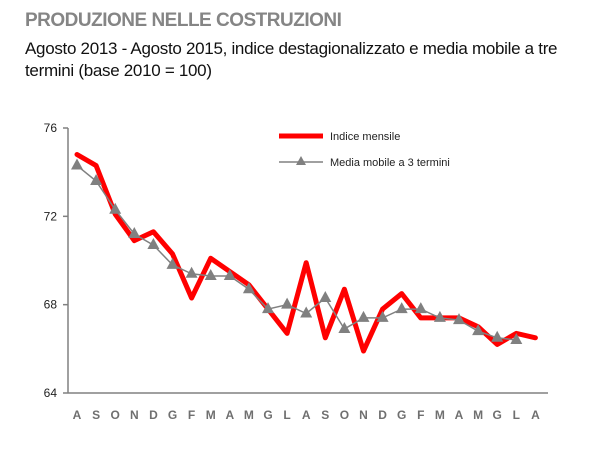 The height and width of the screenshot is (452, 600). What do you see at coordinates (183, 20) in the screenshot?
I see `chart-title: PRODUZIONE NELLE COSTRUZIONI` at bounding box center [183, 20].